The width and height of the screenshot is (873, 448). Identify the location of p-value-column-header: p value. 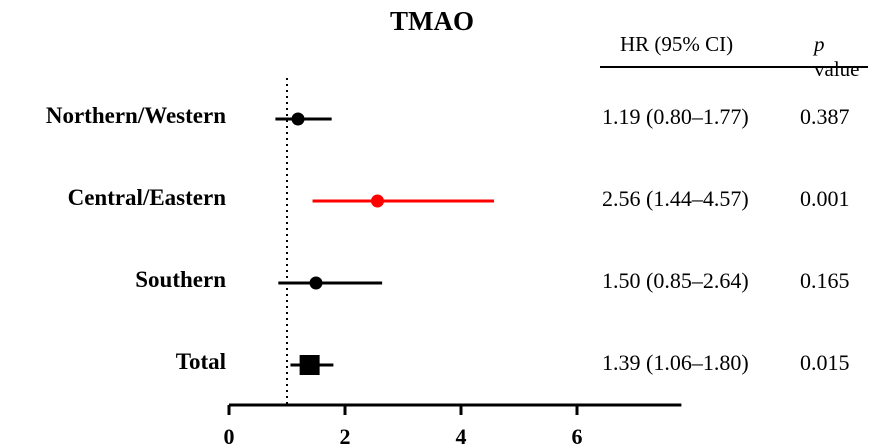
(843, 57).